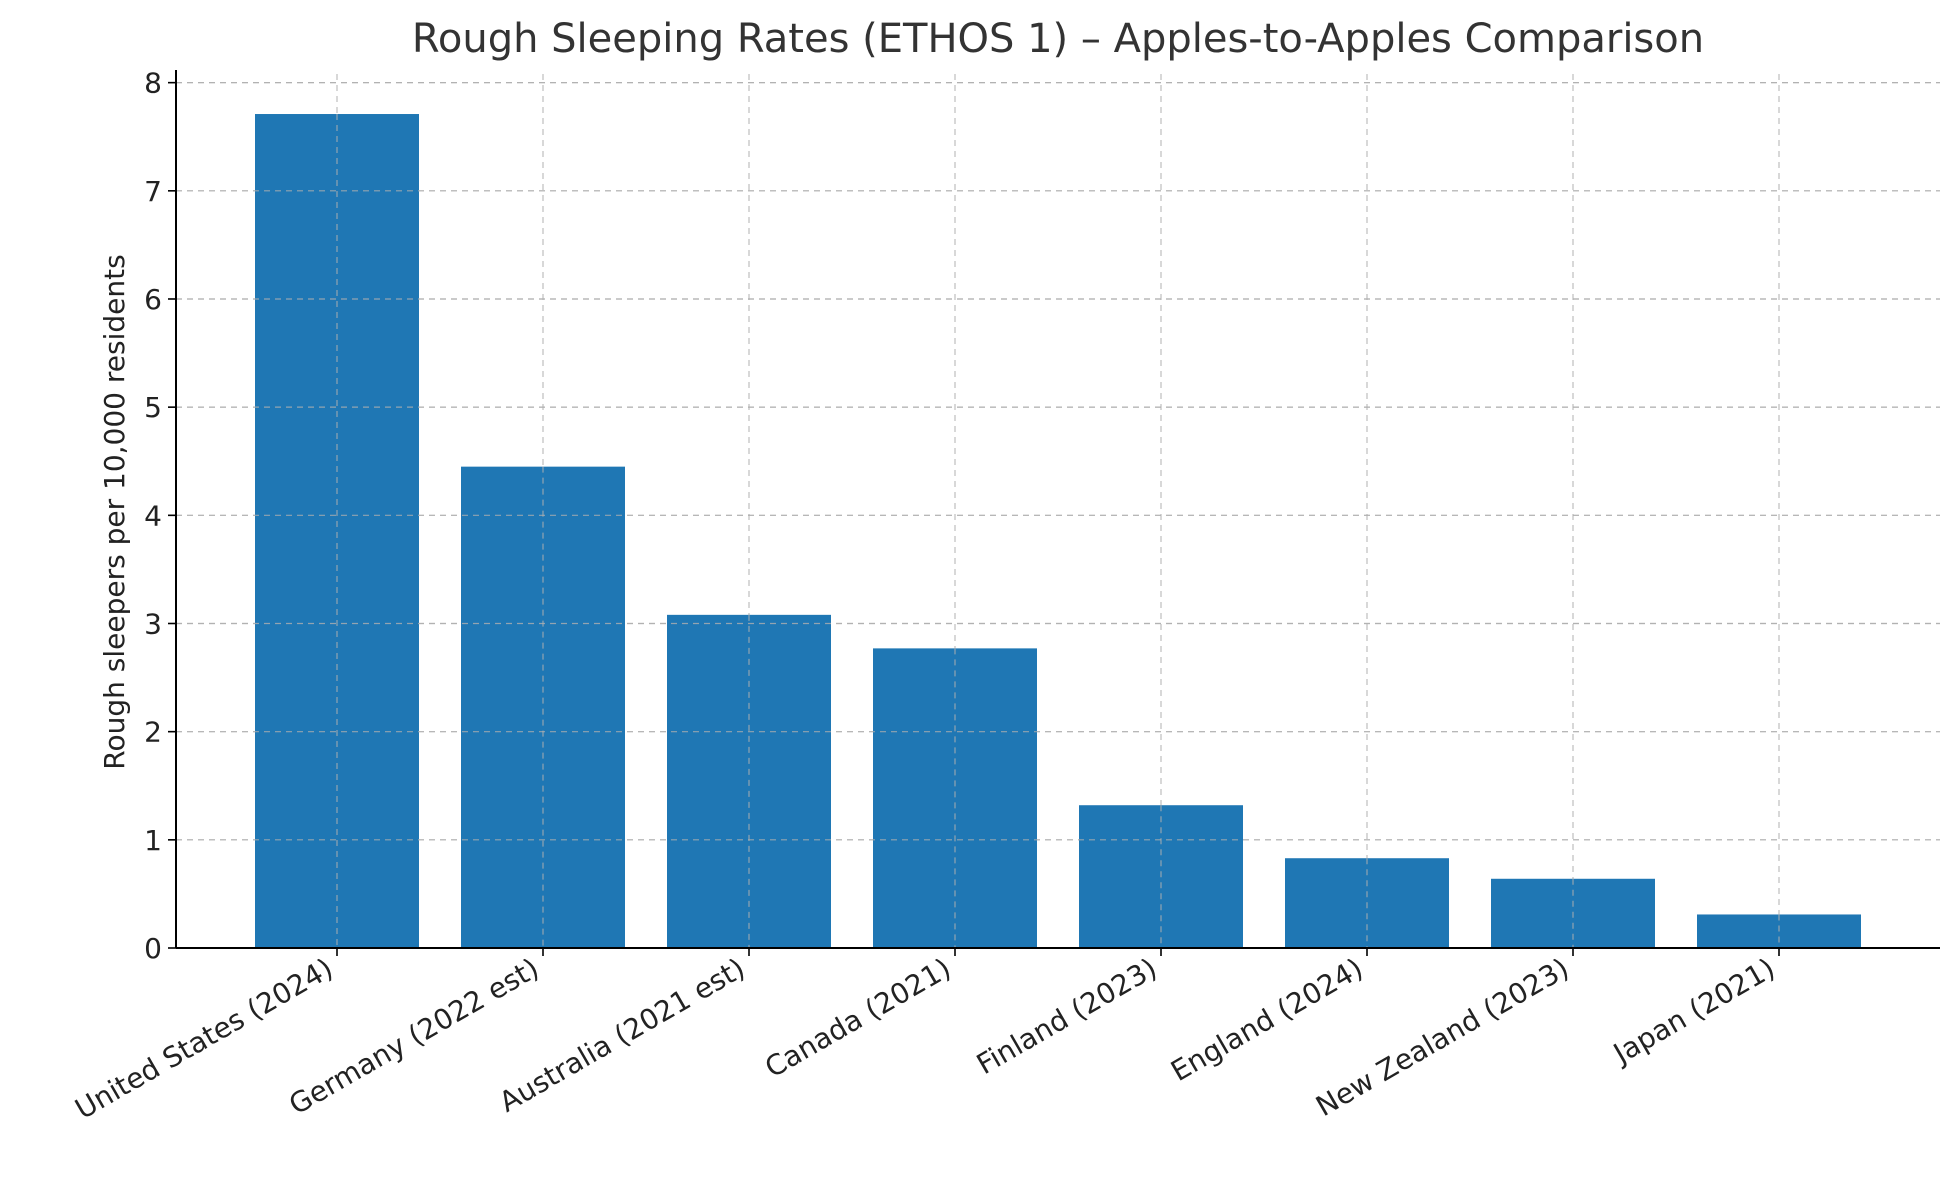 This screenshot has height=1180, width=1960. Describe the element at coordinates (153, 191) in the screenshot. I see `y-tick-label: 7` at that location.